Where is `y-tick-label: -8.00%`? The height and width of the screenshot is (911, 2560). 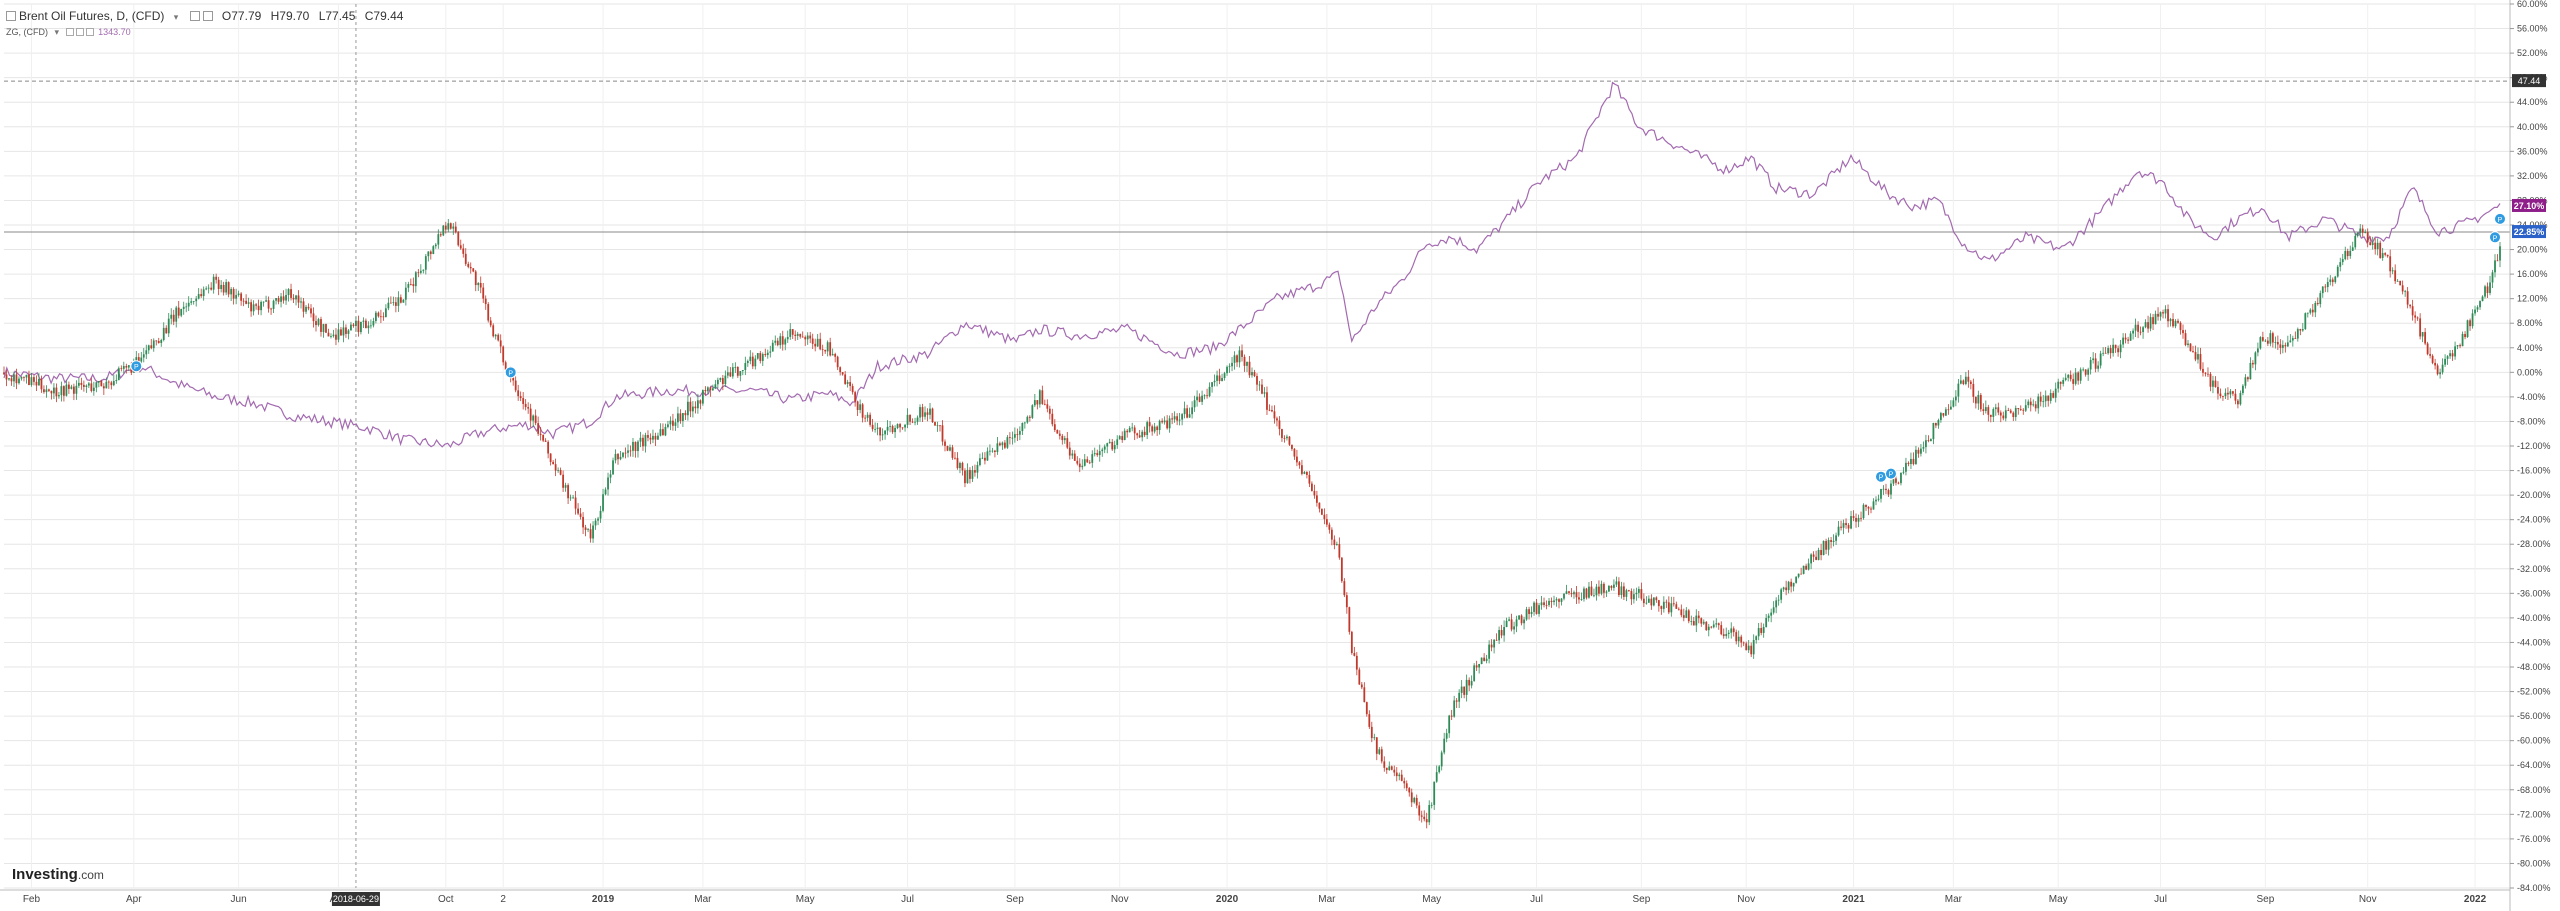 y-tick-label: -8.00% is located at coordinates (2531, 421).